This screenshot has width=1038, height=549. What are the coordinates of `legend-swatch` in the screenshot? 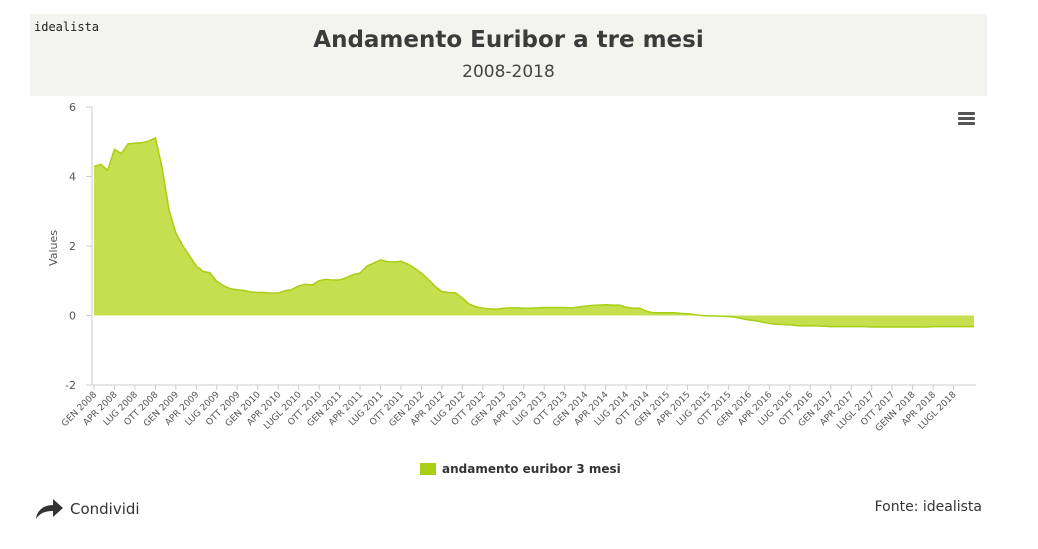 It's located at (428, 469).